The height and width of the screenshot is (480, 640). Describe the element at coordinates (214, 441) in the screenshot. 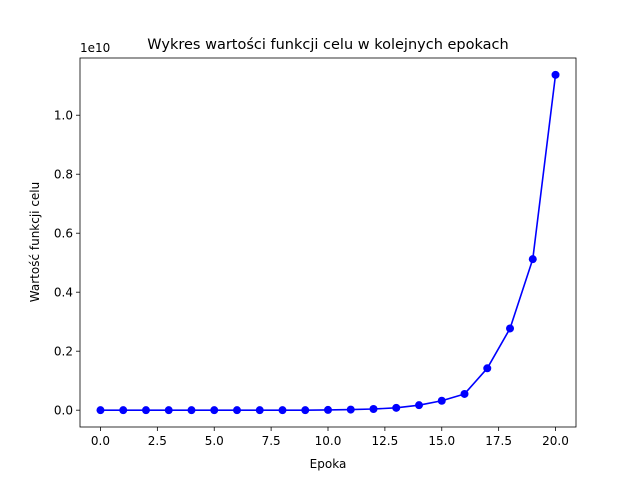

I see `x-tick-label: 5.0` at that location.